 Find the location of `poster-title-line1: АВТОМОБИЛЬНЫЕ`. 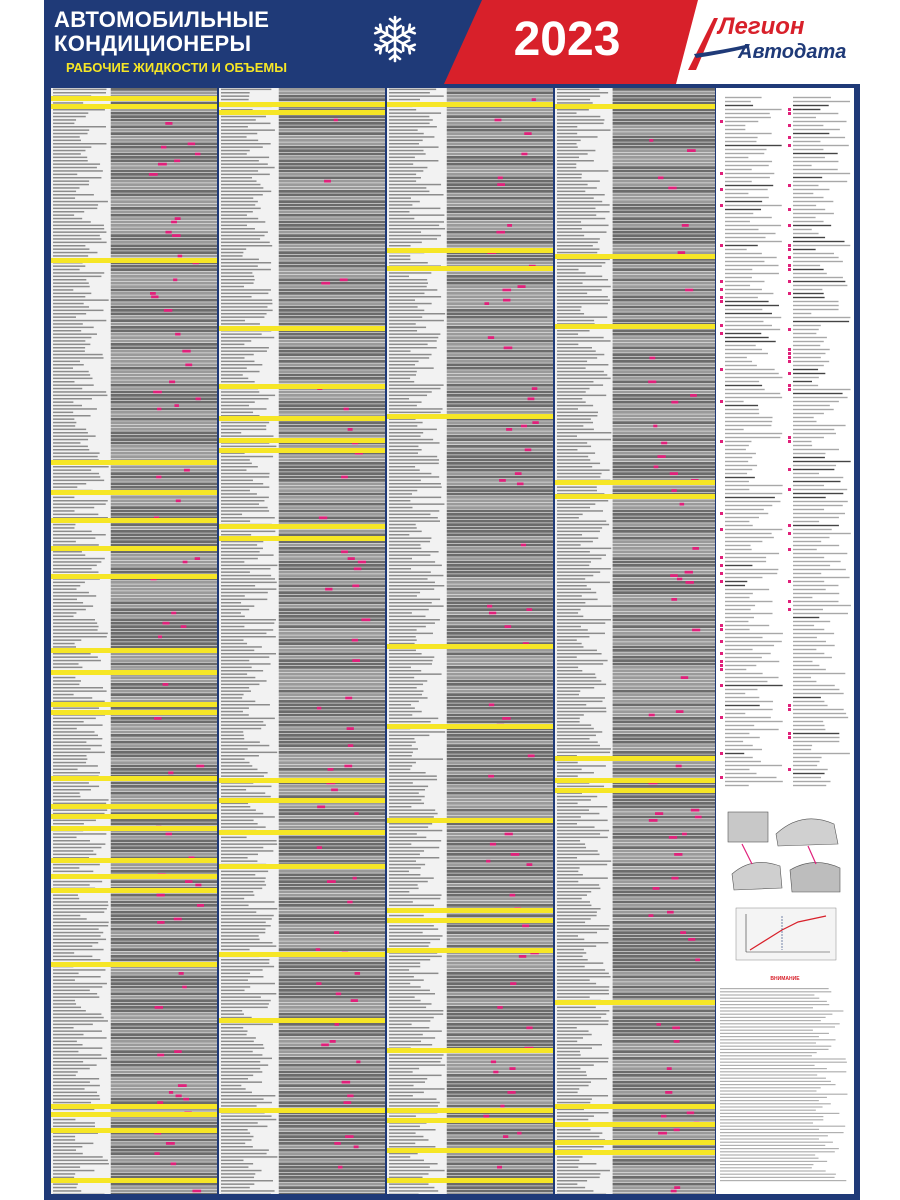

poster-title-line1: АВТОМОБИЛЬНЫЕ is located at coordinates (162, 19).